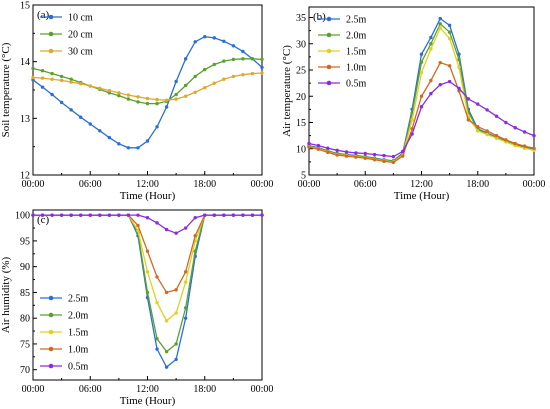 The height and width of the screenshot is (409, 550). What do you see at coordinates (319, 17) in the screenshot?
I see `panel-label: (b)` at bounding box center [319, 17].